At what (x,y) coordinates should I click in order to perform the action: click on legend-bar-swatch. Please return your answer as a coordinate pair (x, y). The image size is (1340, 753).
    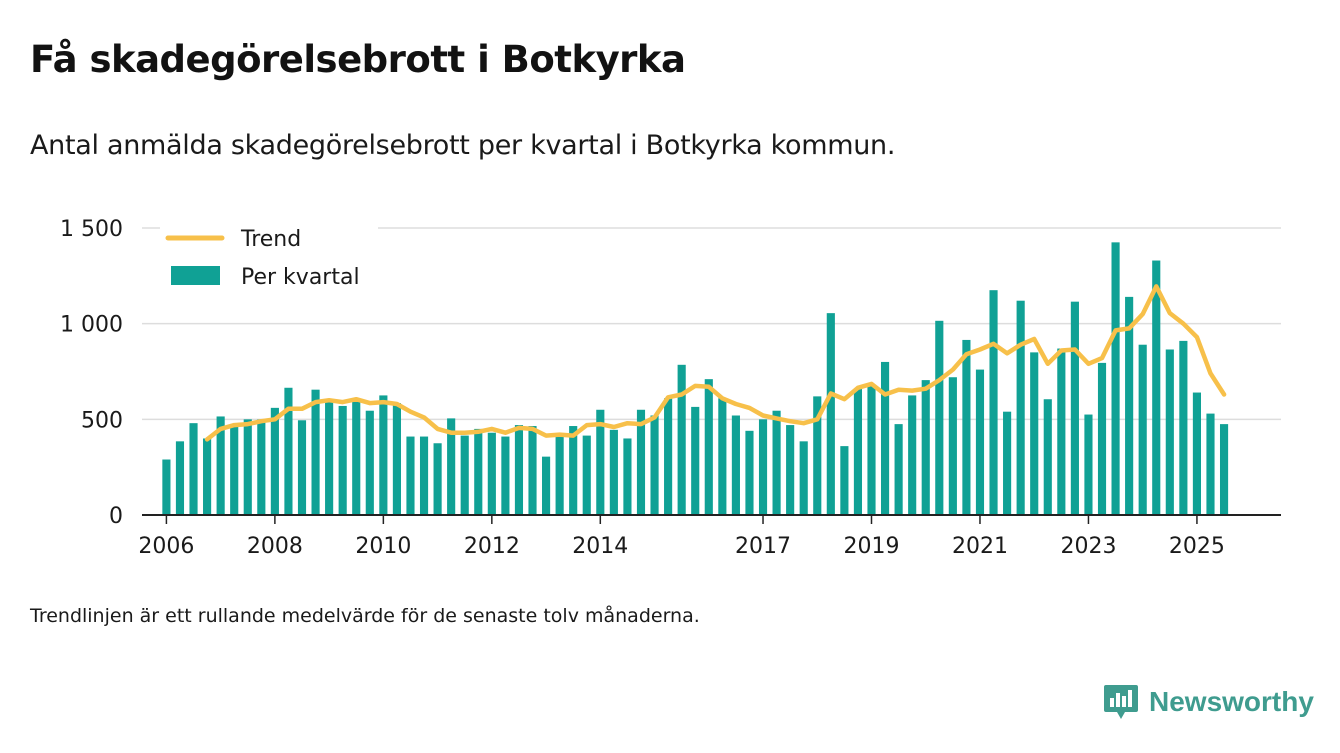
    Looking at the image, I should click on (195, 275).